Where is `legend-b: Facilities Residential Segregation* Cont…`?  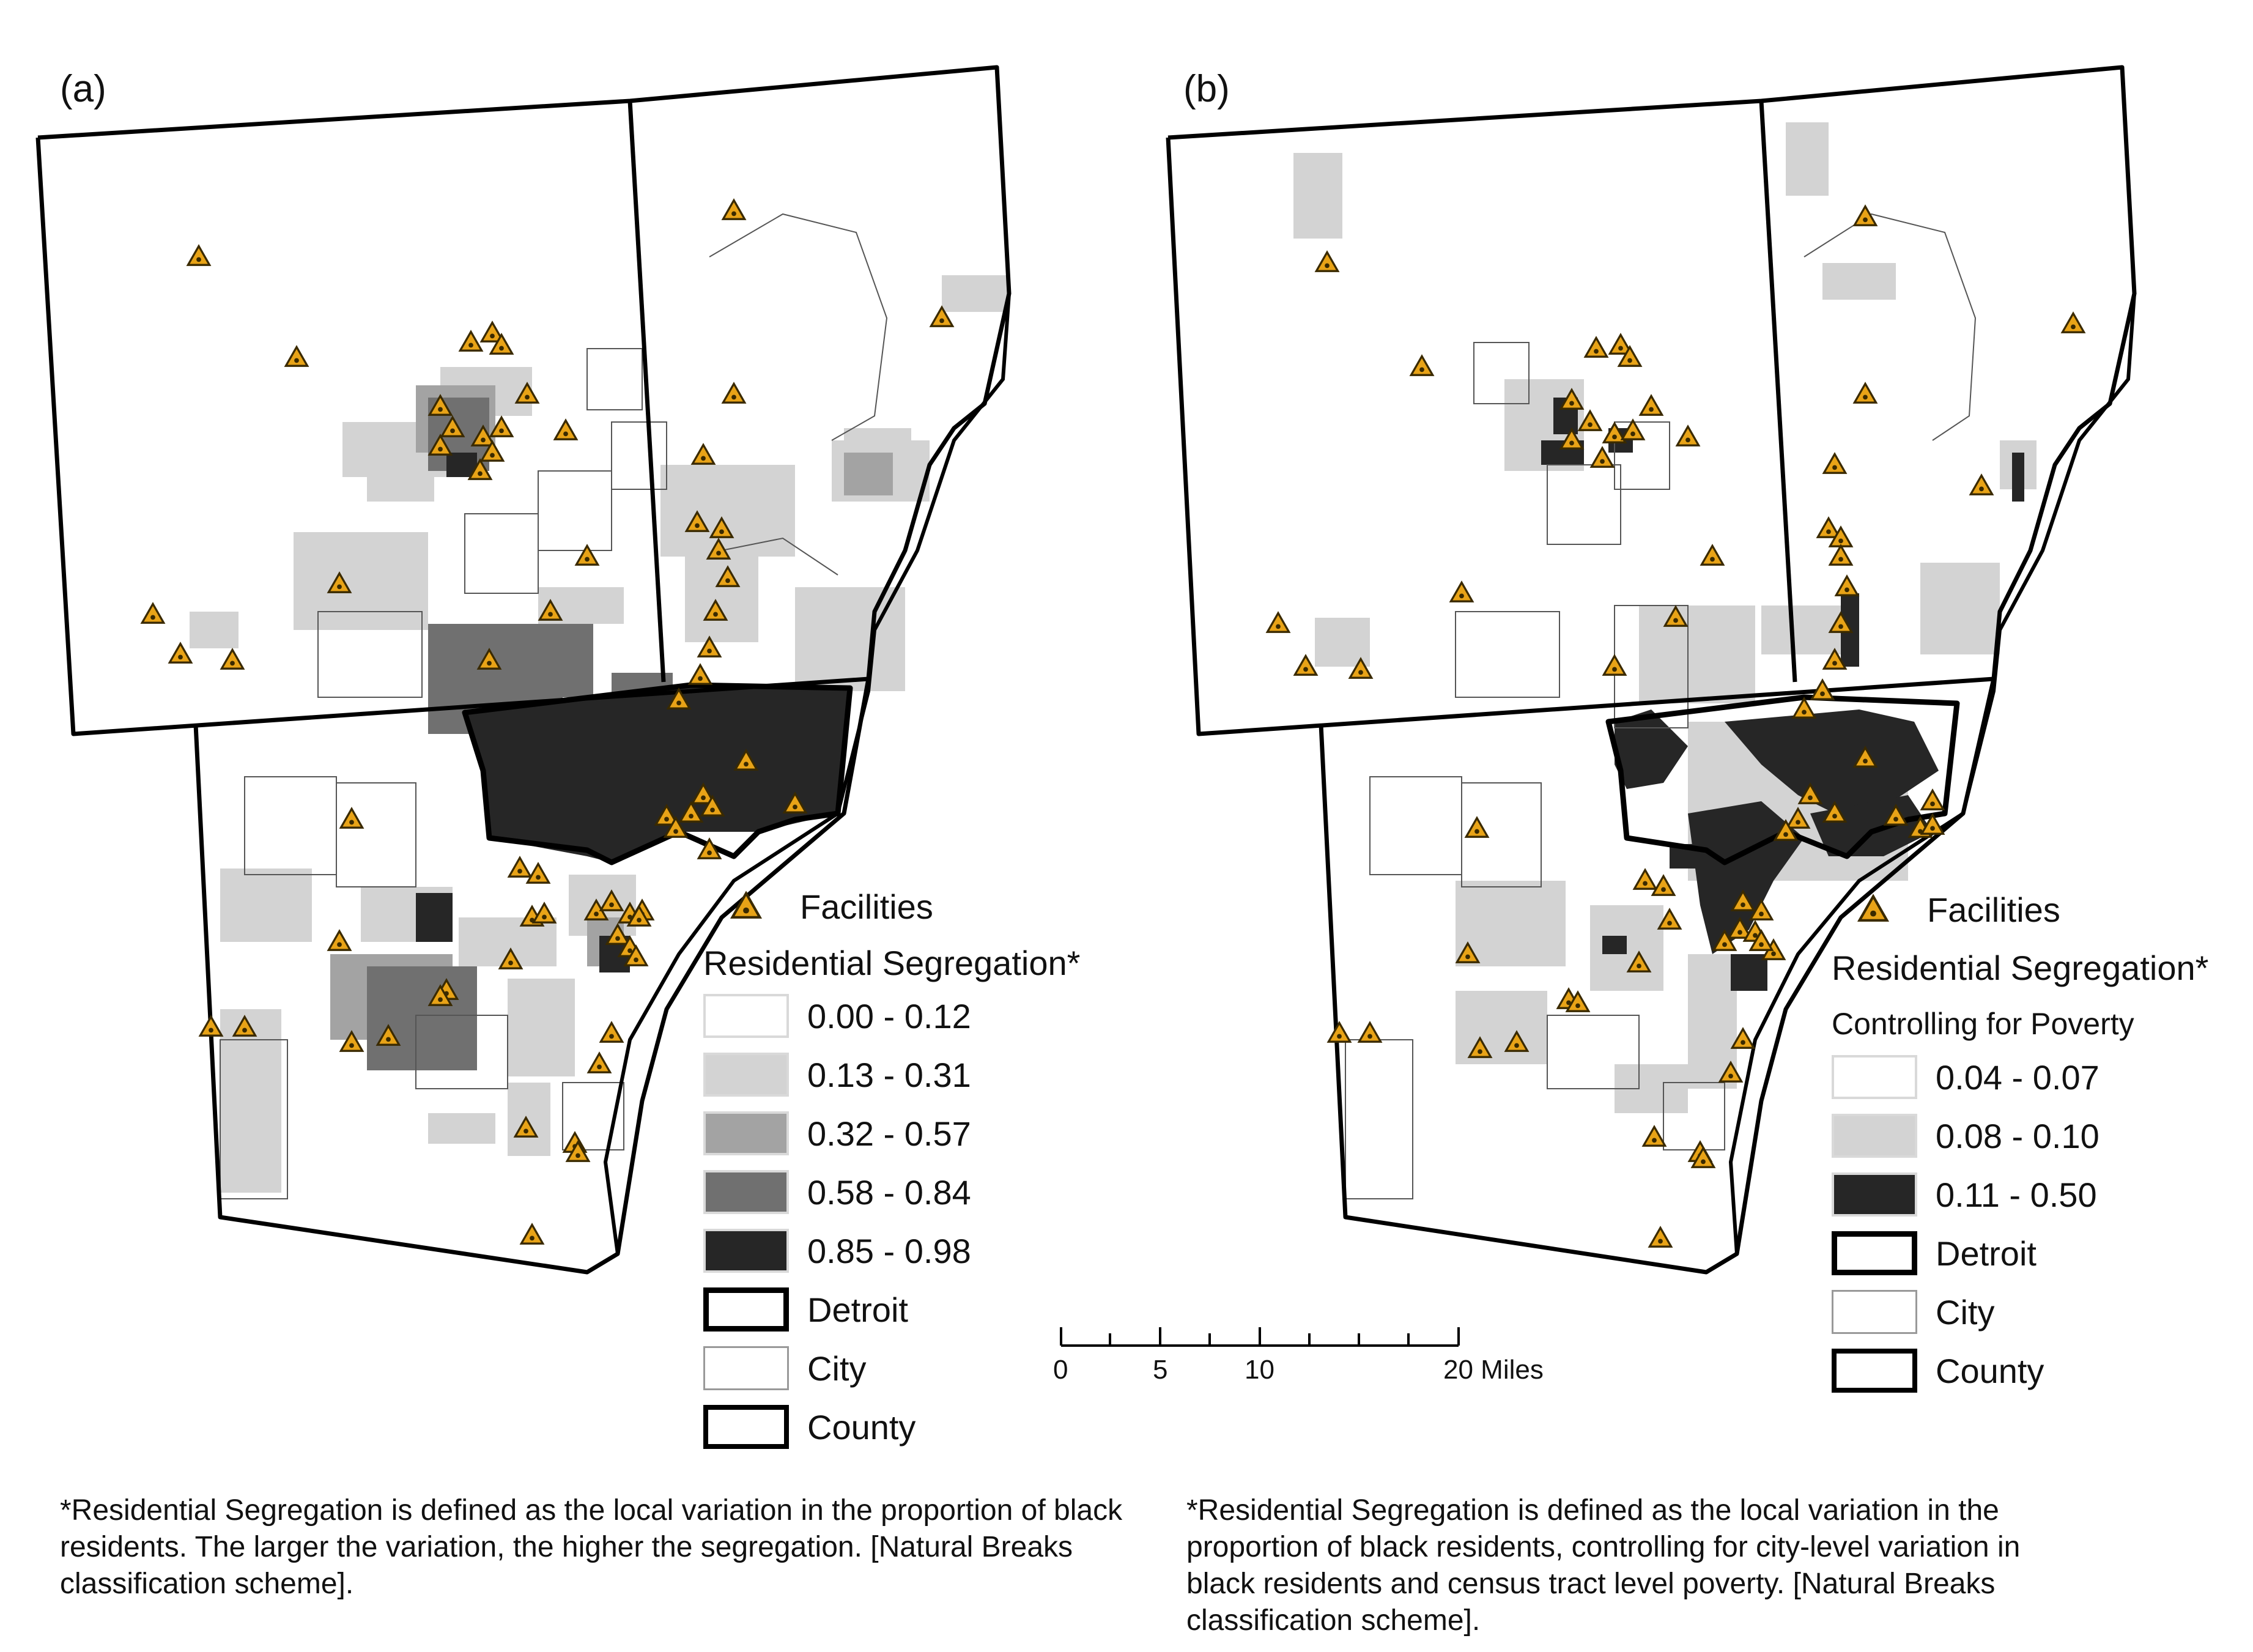
legend-b: Facilities Residential Segregation* Cont… is located at coordinates (2040, 1144).